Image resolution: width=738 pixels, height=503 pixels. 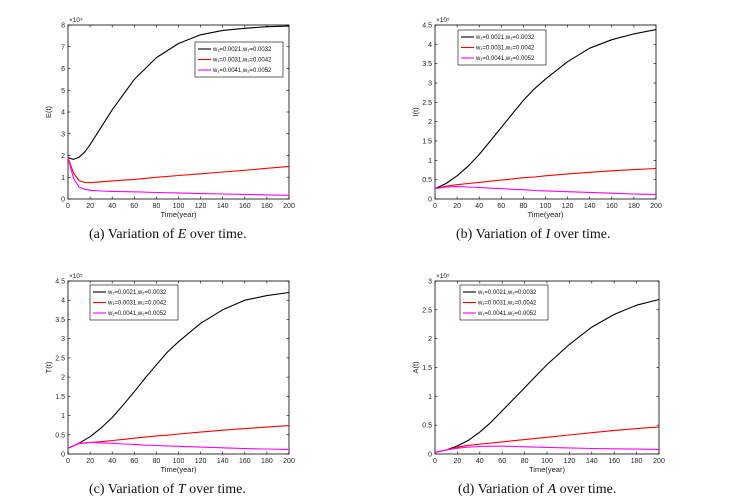 What do you see at coordinates (76, 20) in the screenshot?
I see `y-multiplier: ×10⁴` at bounding box center [76, 20].